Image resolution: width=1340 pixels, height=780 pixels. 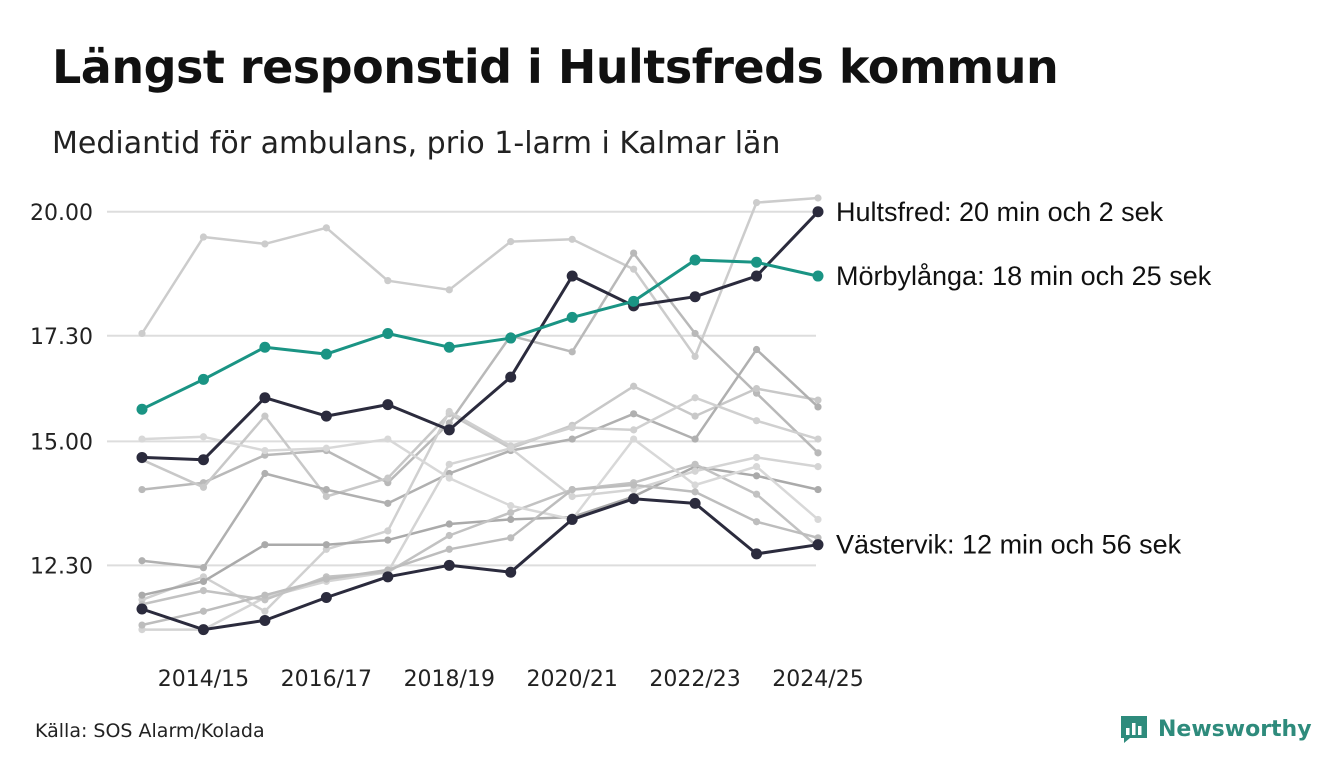 I want to click on newsworthy-logo-text: Newsworthy, so click(x=1235, y=729).